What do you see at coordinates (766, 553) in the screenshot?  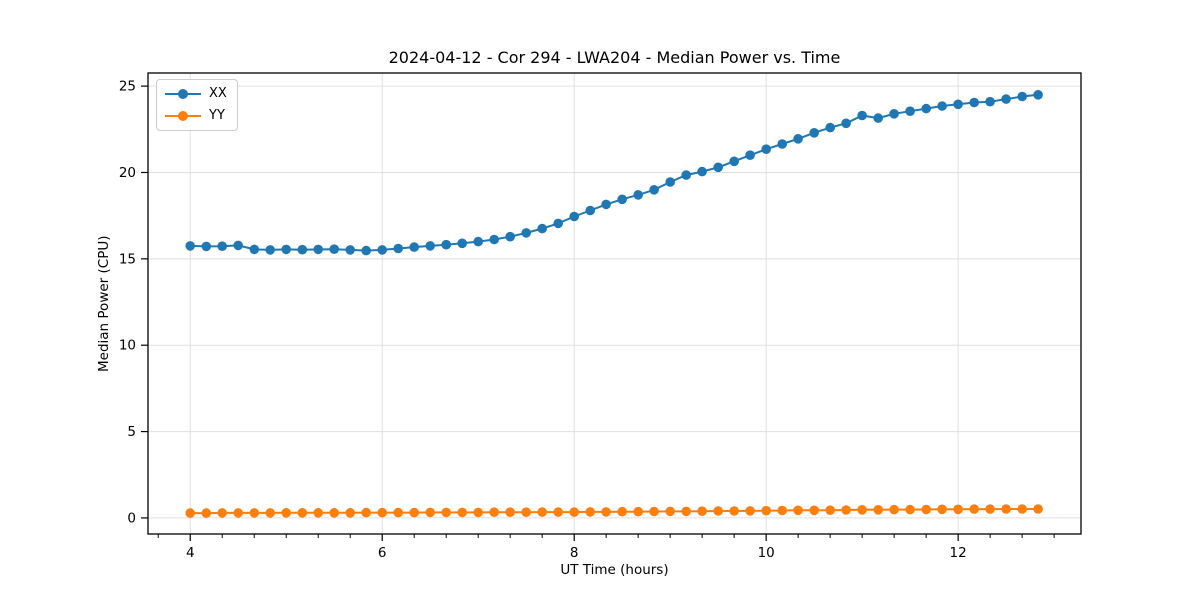 I see `x-tick-label: 10` at bounding box center [766, 553].